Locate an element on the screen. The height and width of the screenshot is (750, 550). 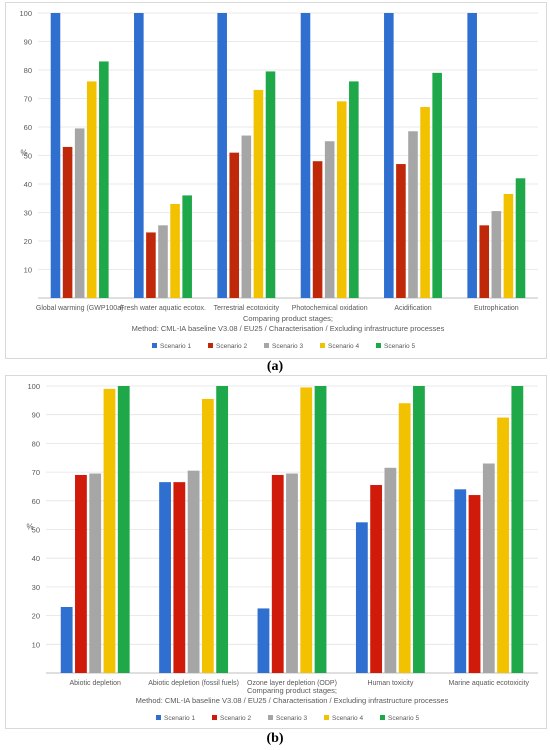
y-tick-label: 30 is located at coordinates (36, 587).